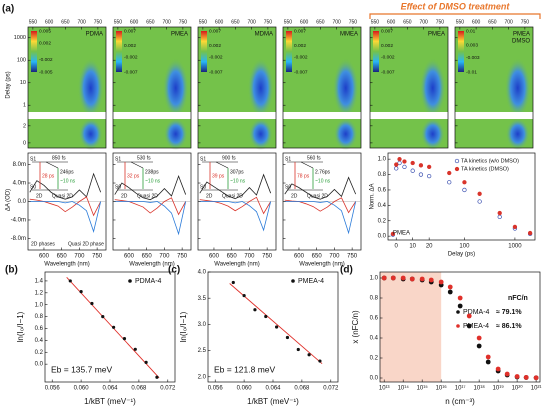 Image resolution: width=550 pixels, height=420 pixels. What do you see at coordinates (202, 273) in the screenshot?
I see `y-tick-label: 4.0` at bounding box center [202, 273].